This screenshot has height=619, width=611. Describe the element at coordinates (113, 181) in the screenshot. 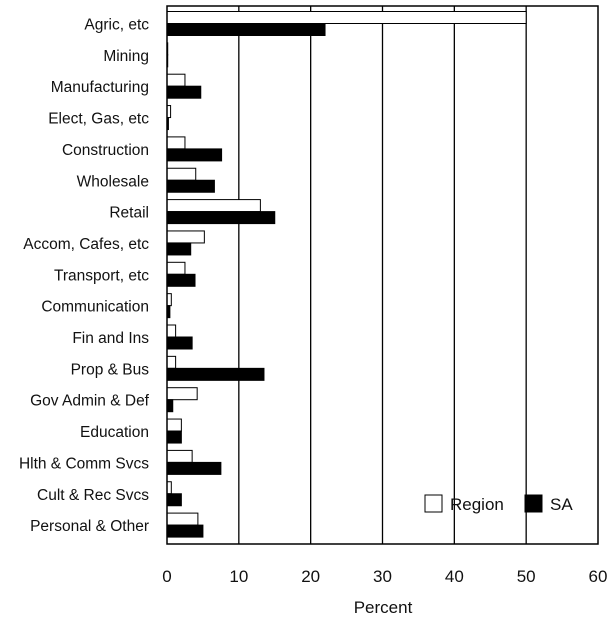

I see `category-label-wholesale: Wholesale` at that location.